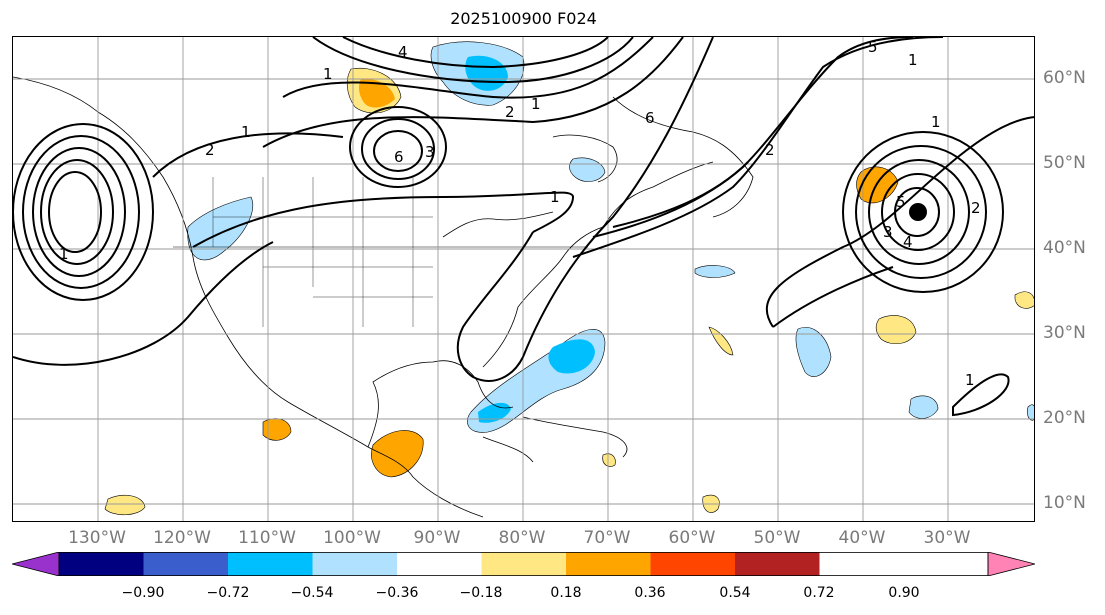  I want to click on low-center-marker, so click(918, 212).